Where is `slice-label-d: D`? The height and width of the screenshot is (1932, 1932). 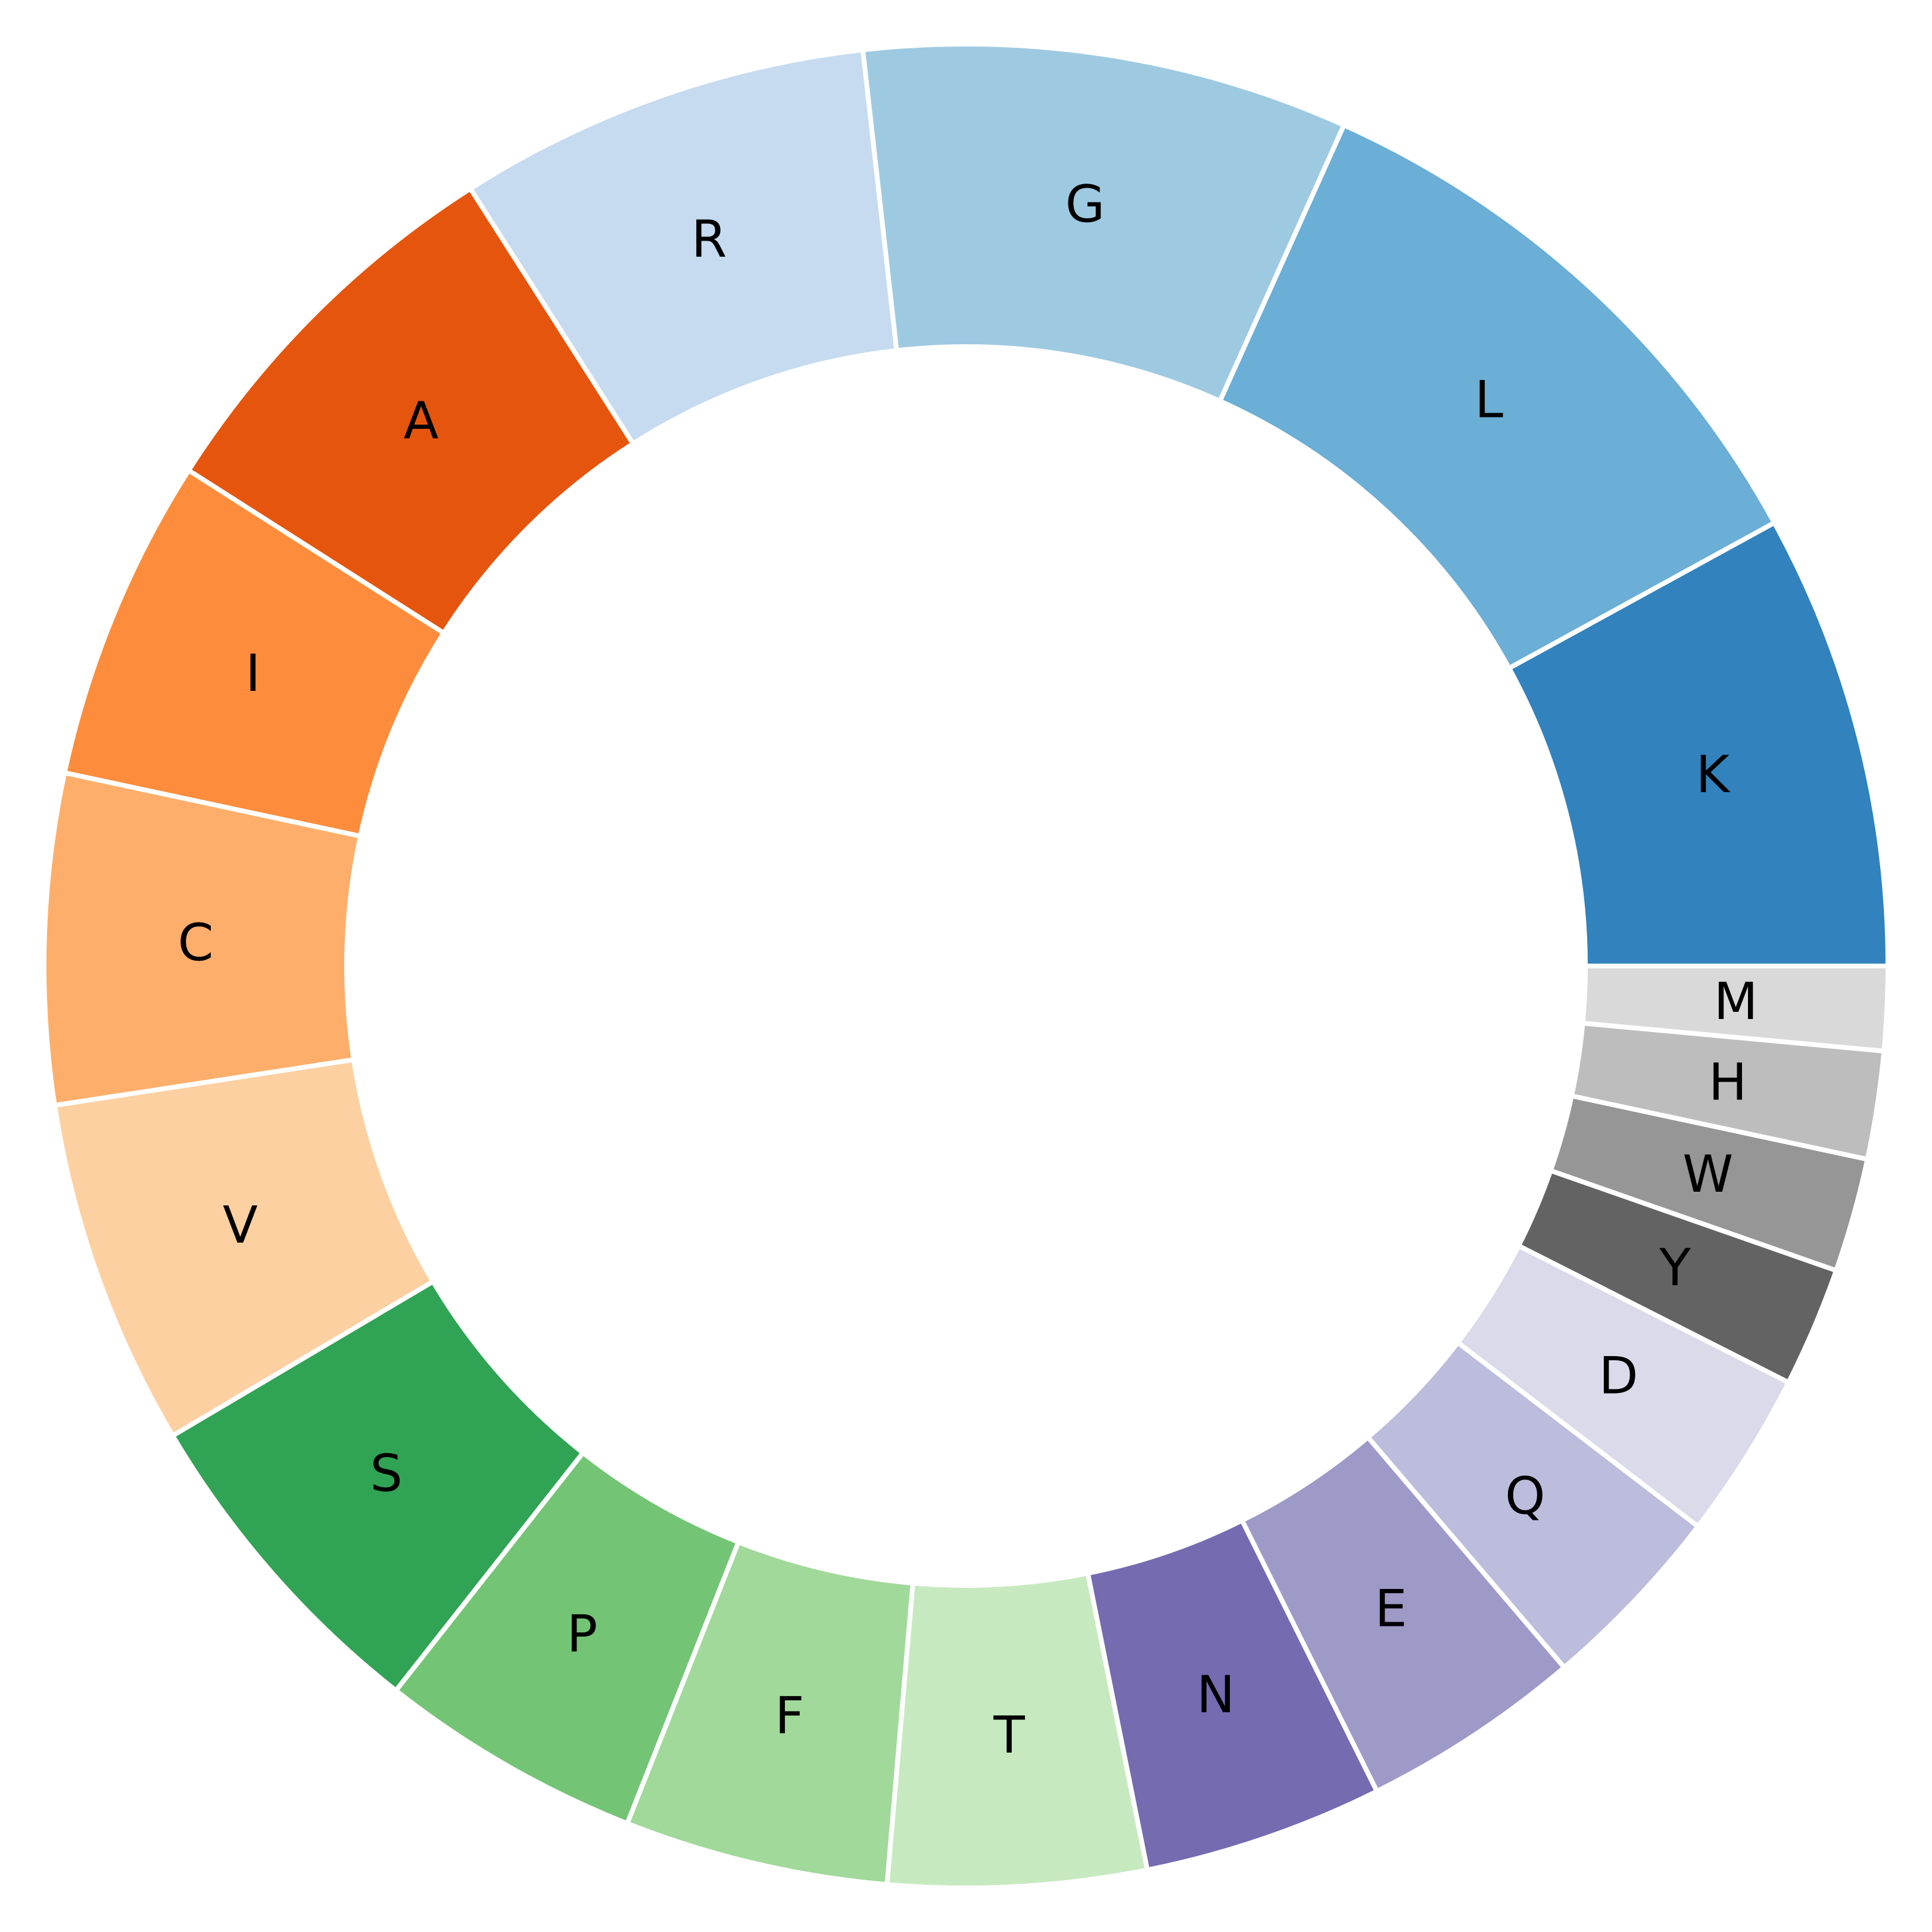
slice-label-d: D is located at coordinates (1618, 1376).